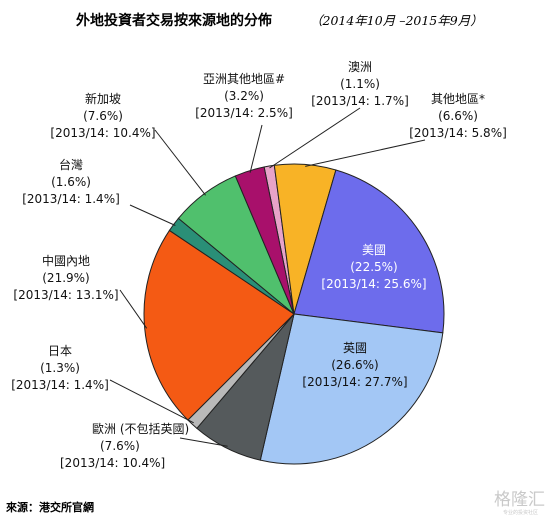  I want to click on slice-label: 新加坡, so click(103, 98).